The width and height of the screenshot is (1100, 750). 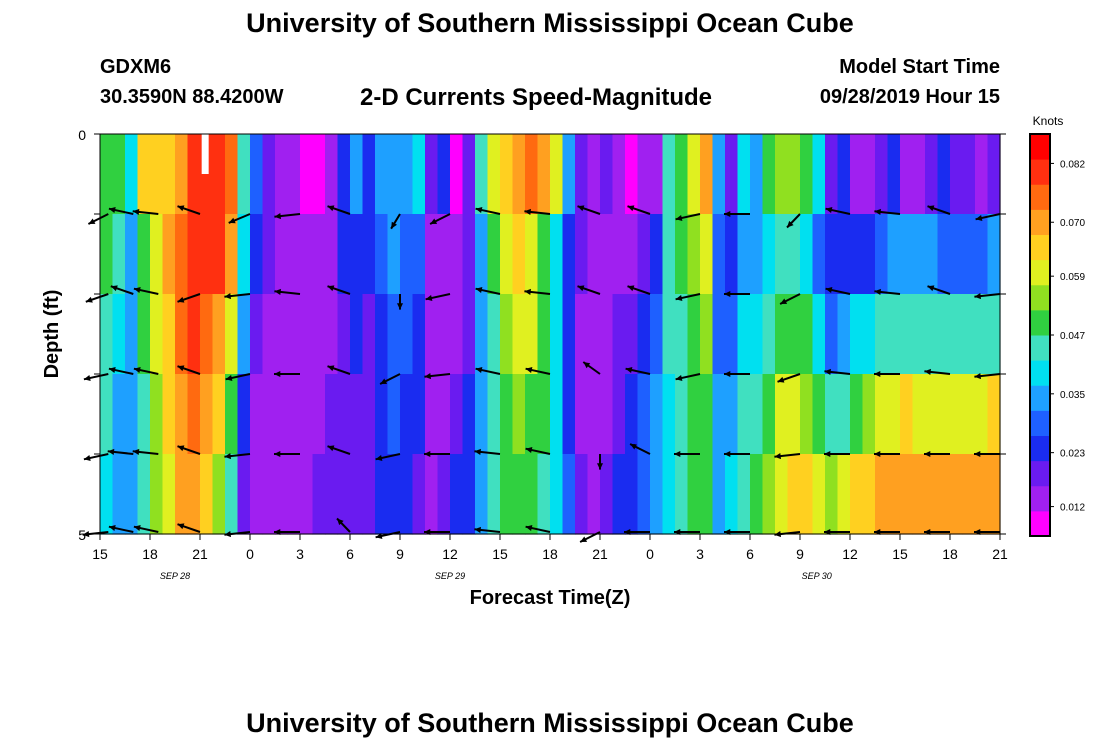 I want to click on y-axis-label: Depth (ft), so click(x=52, y=334).